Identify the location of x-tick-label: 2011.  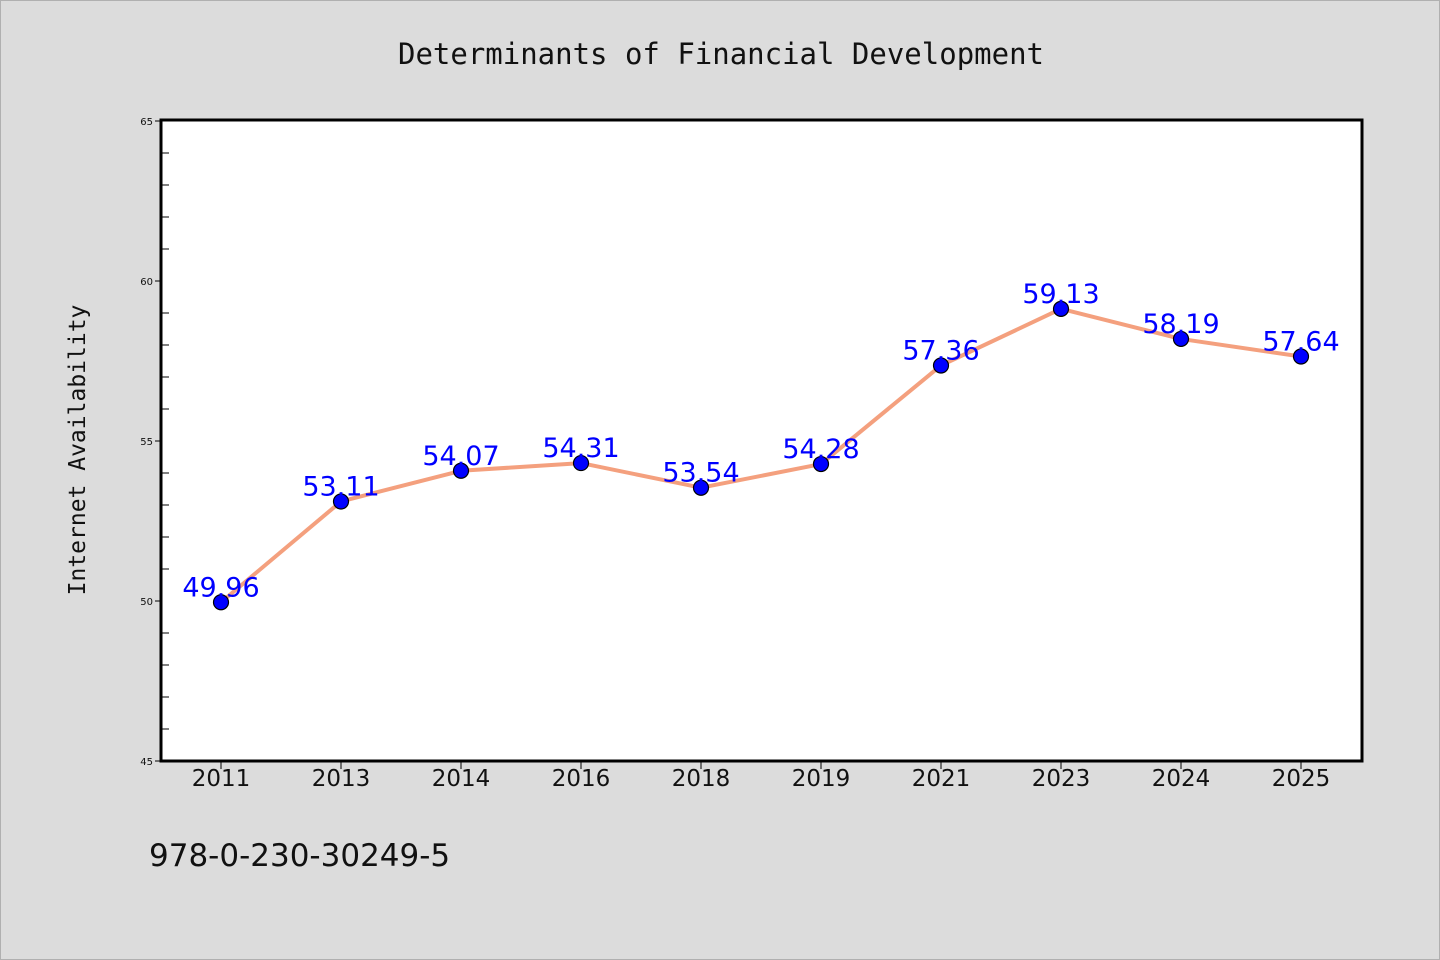
(221, 779).